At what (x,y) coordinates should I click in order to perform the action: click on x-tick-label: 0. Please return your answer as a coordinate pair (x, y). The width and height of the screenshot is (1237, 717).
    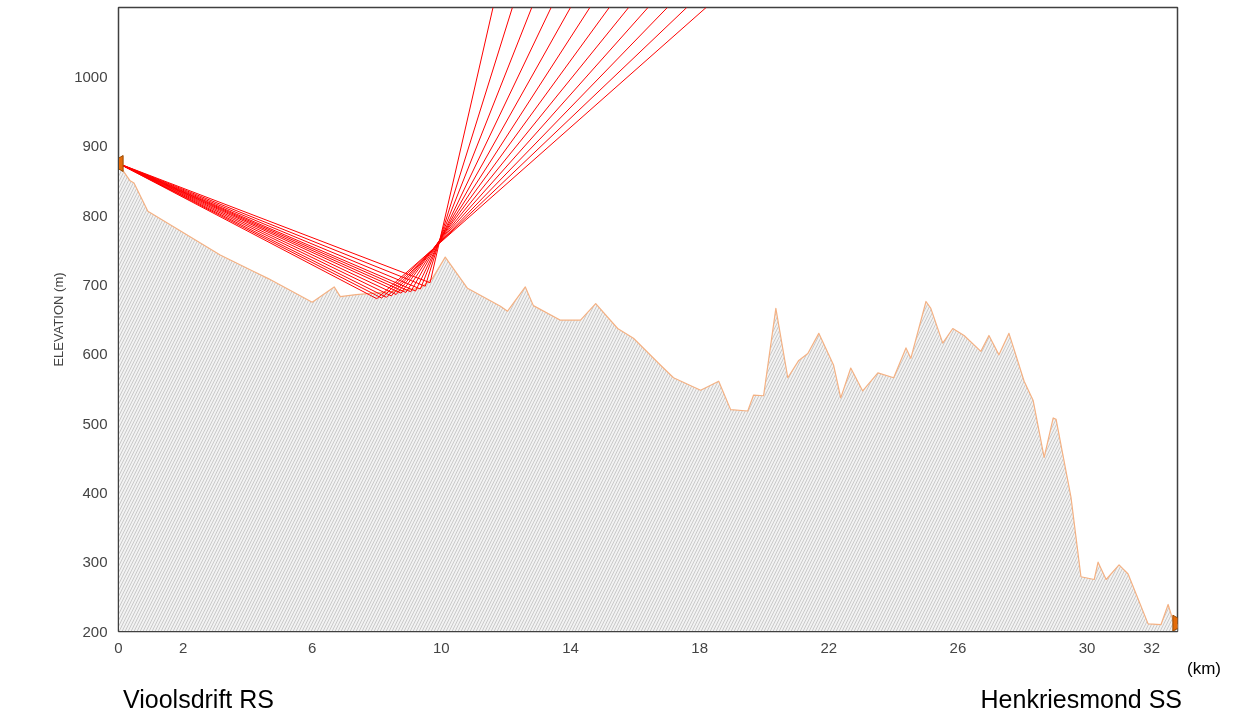
    Looking at the image, I should click on (118, 647).